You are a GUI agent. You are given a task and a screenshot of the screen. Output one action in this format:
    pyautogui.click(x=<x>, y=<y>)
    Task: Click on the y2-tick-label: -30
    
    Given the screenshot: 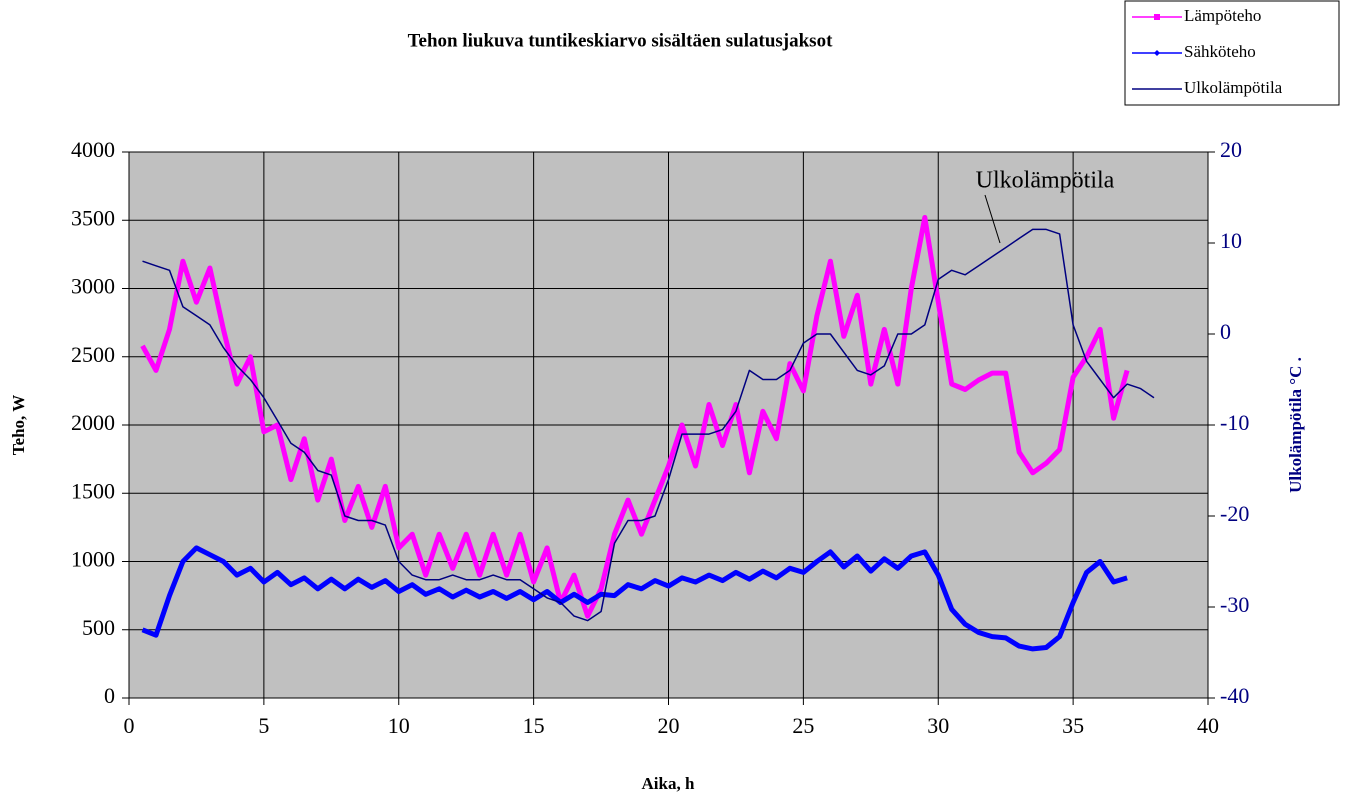 What is the action you would take?
    pyautogui.click(x=1234, y=604)
    